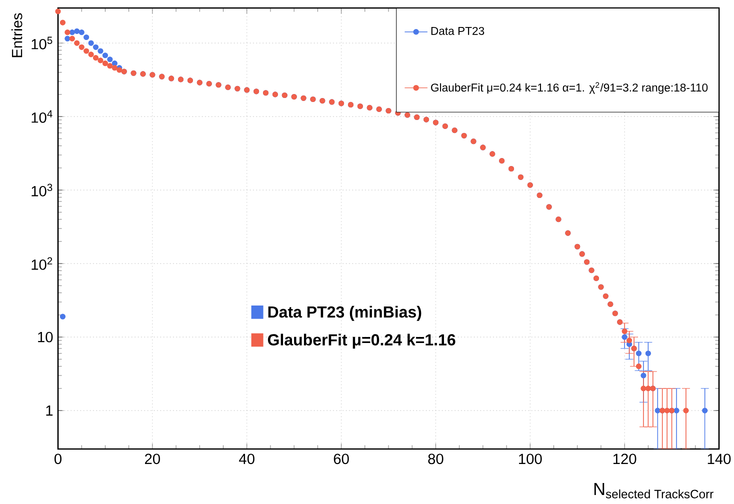 The width and height of the screenshot is (734, 504). What do you see at coordinates (42, 190) in the screenshot?
I see `y-tick-label: 10$^{3}$` at bounding box center [42, 190].